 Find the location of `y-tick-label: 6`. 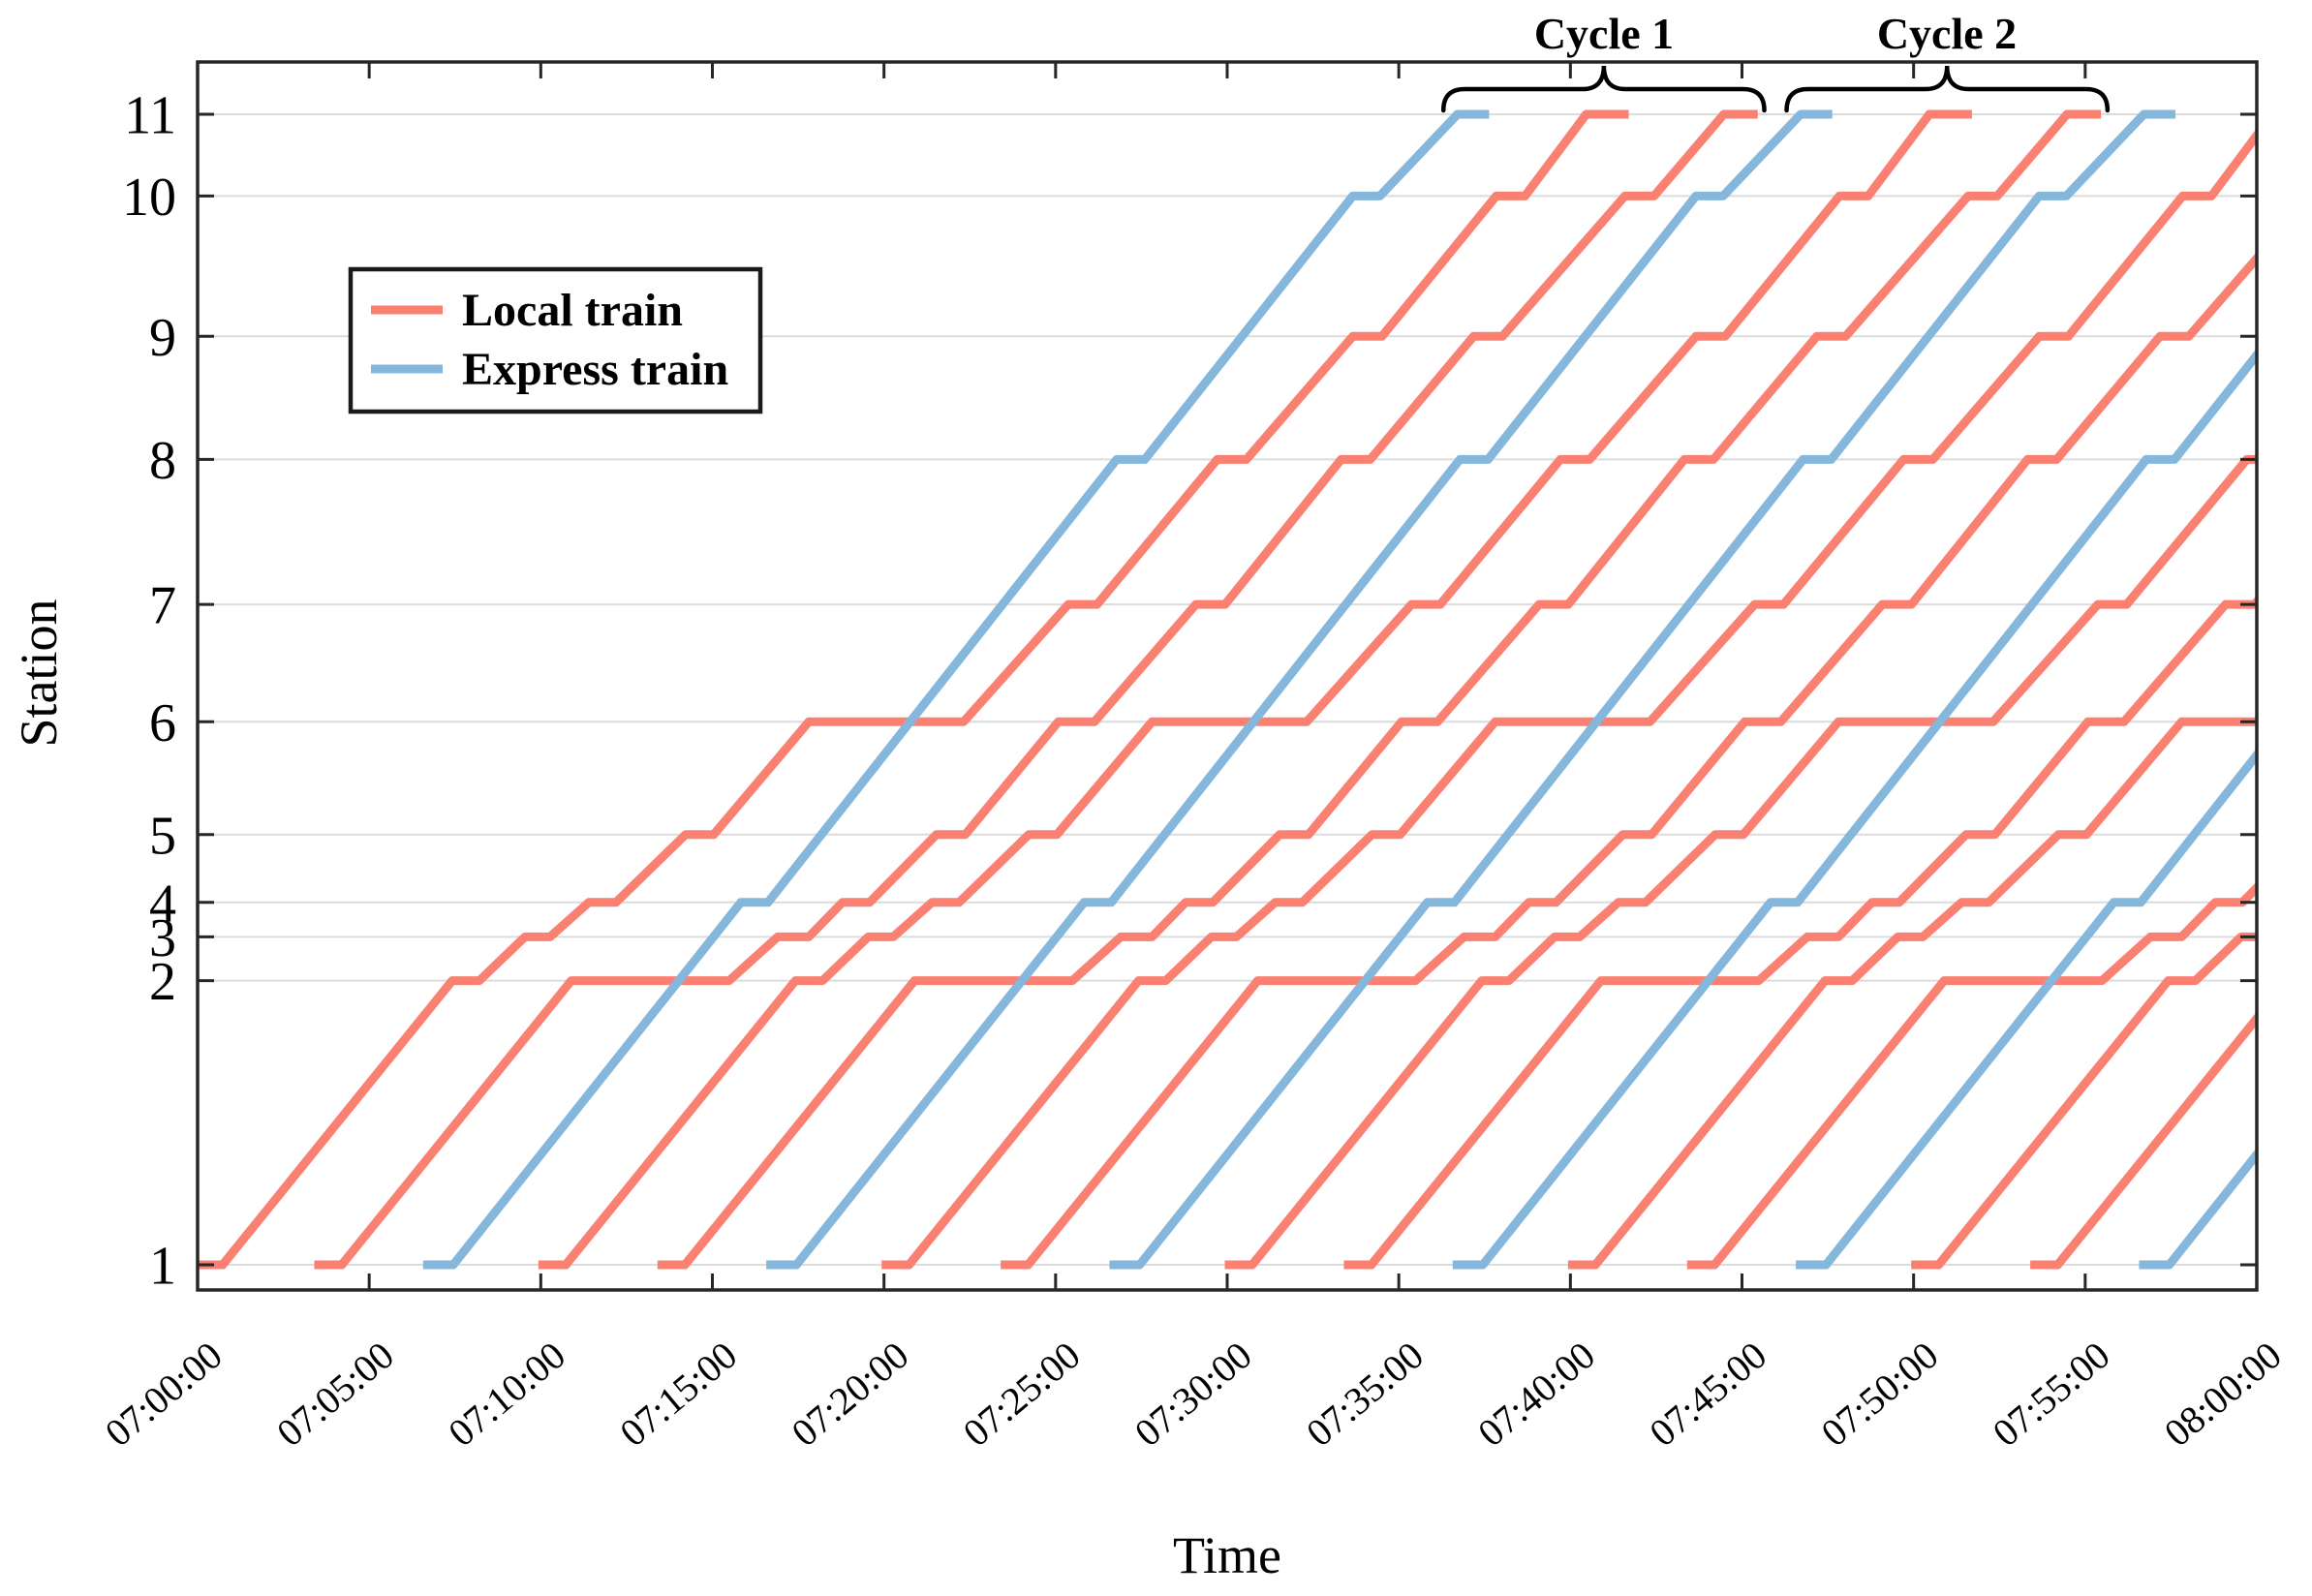

y-tick-label: 6 is located at coordinates (163, 723).